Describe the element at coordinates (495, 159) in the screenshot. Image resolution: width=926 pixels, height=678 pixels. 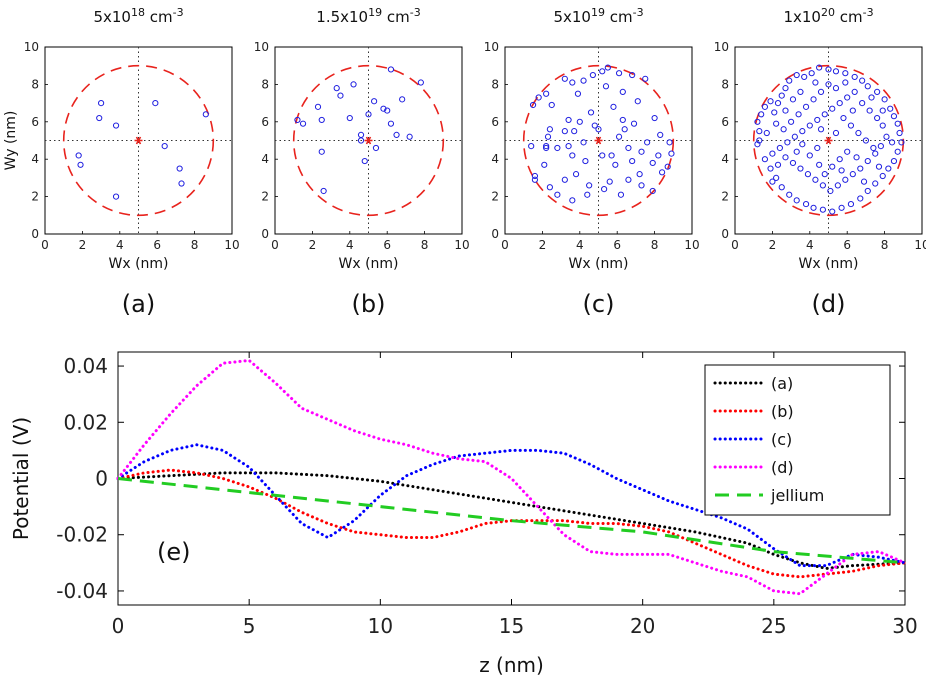
I see `y-tick-label: 4` at that location.